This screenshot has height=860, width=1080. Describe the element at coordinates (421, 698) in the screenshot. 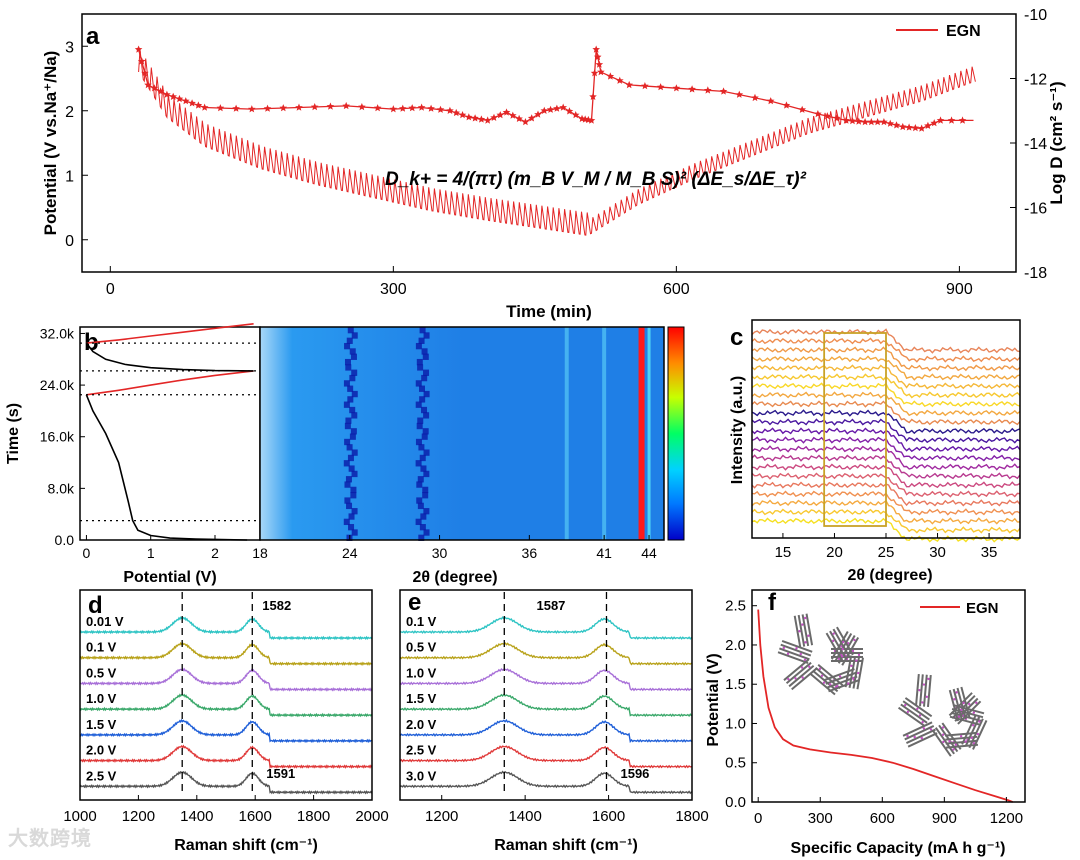

I see `trace-label: 1.5 V` at that location.